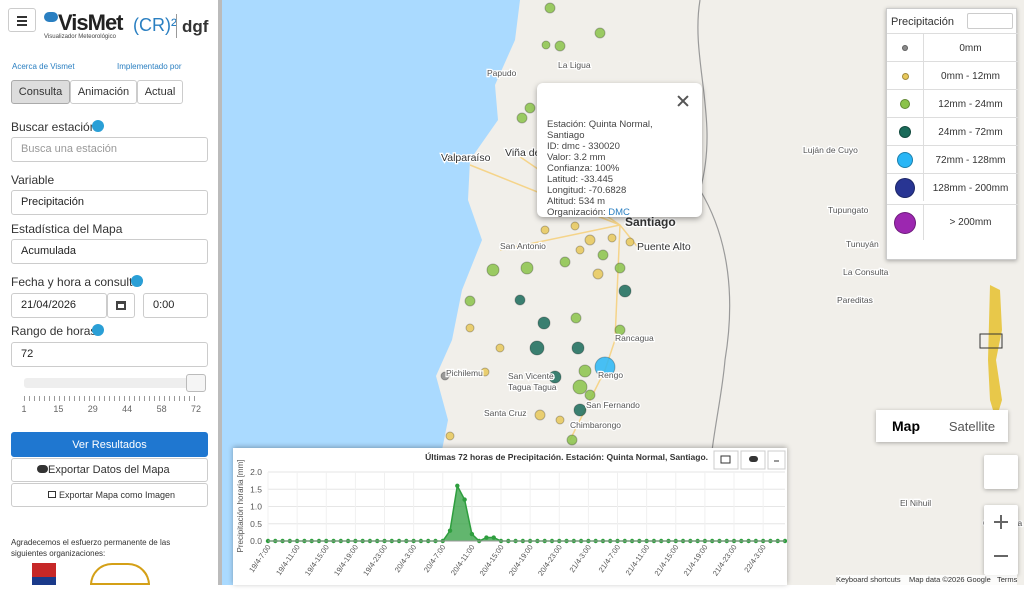  I want to click on date-input: 21/04/2026, so click(59, 305).